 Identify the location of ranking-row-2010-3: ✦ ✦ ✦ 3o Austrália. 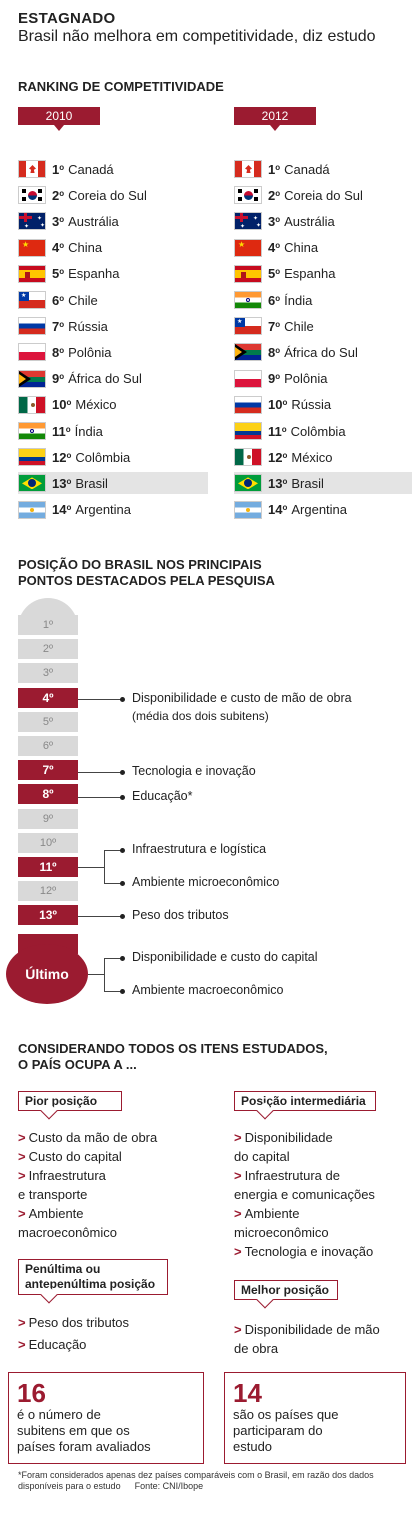
(113, 221).